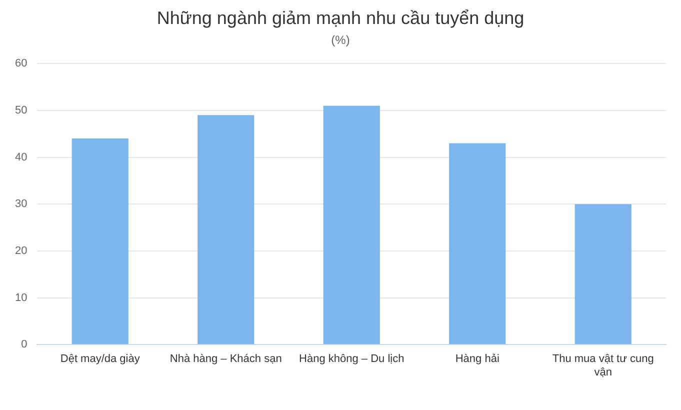  What do you see at coordinates (21, 298) in the screenshot?
I see `y-tick-label: 10` at bounding box center [21, 298].